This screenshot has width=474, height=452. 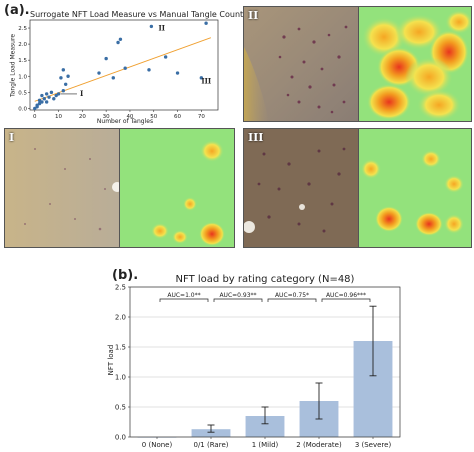 What do you see at coordinates (120, 288) in the screenshot?
I see `bar-ytick-label: 2.5` at bounding box center [120, 288].